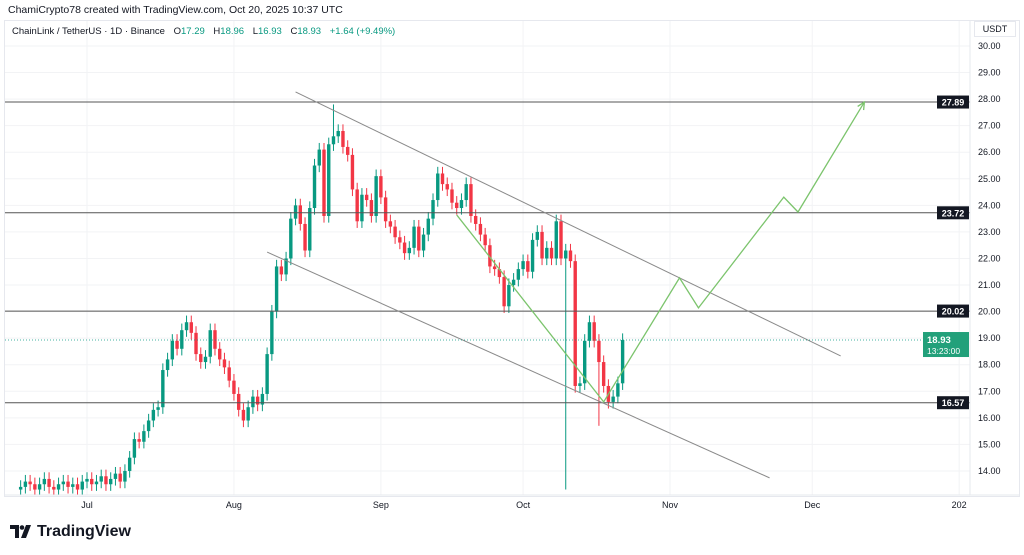 This screenshot has width=1024, height=555. What do you see at coordinates (953, 403) in the screenshot?
I see `level-price-badge` at bounding box center [953, 403].